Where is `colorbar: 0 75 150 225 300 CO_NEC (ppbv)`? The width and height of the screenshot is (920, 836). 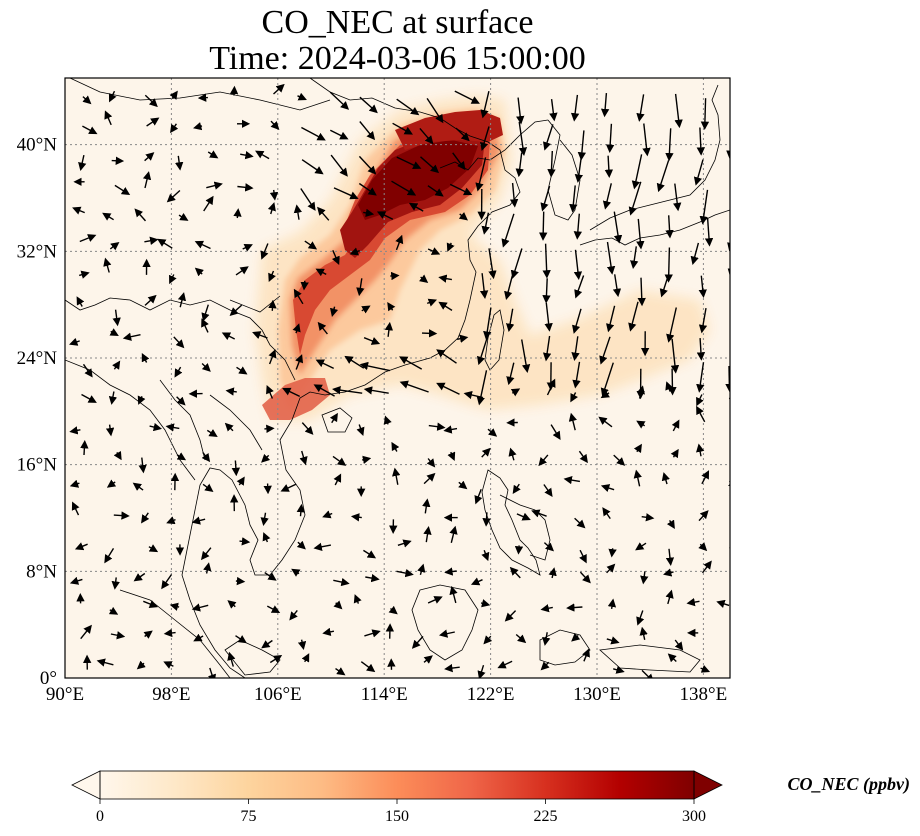
colorbar: 0 75 150 225 300 CO_NEC (ppbv) is located at coordinates (491, 797).